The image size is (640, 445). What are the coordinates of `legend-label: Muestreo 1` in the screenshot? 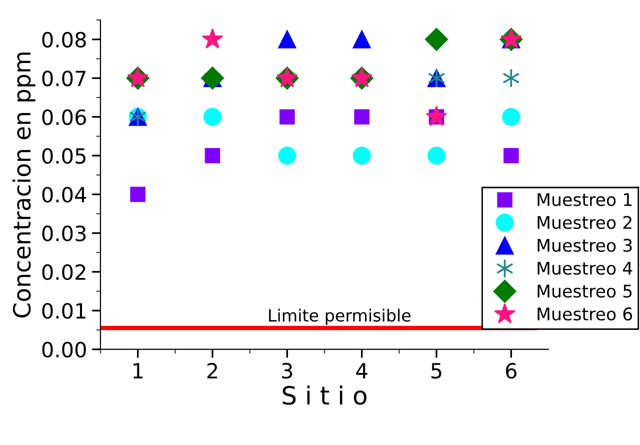 It's located at (585, 199).